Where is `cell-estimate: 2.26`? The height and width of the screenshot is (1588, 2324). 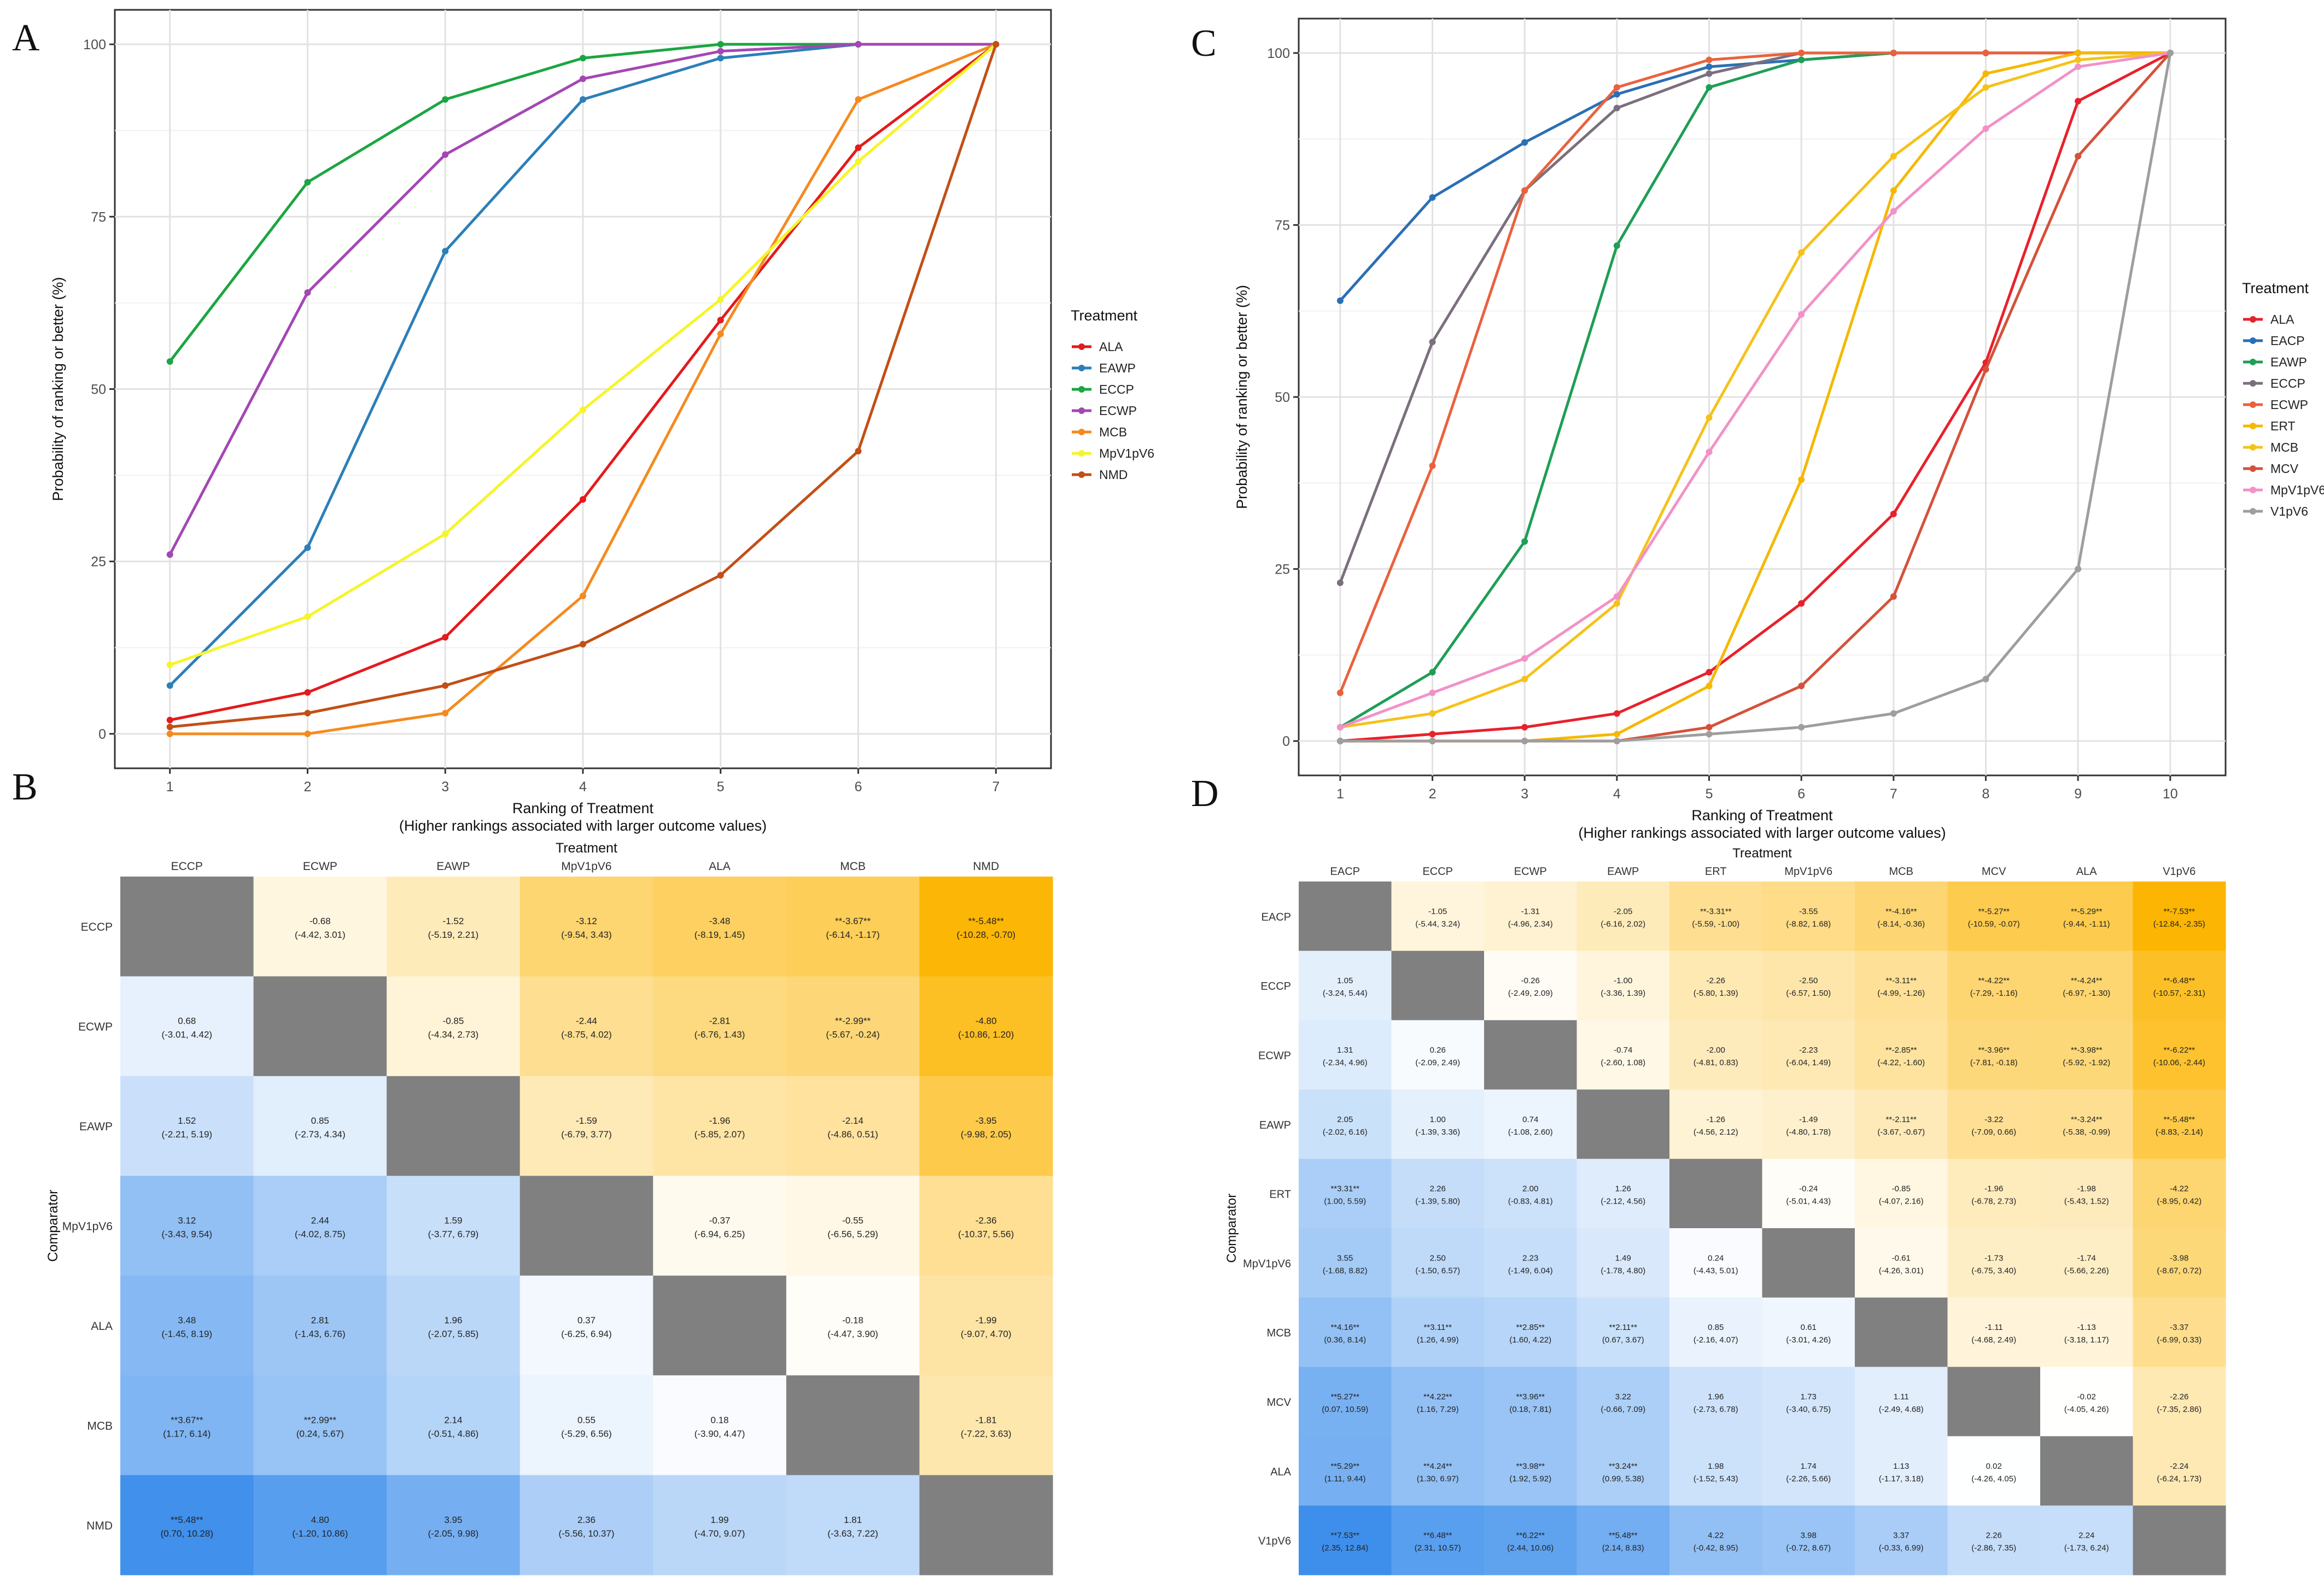
cell-estimate: 2.26 is located at coordinates (1994, 1535).